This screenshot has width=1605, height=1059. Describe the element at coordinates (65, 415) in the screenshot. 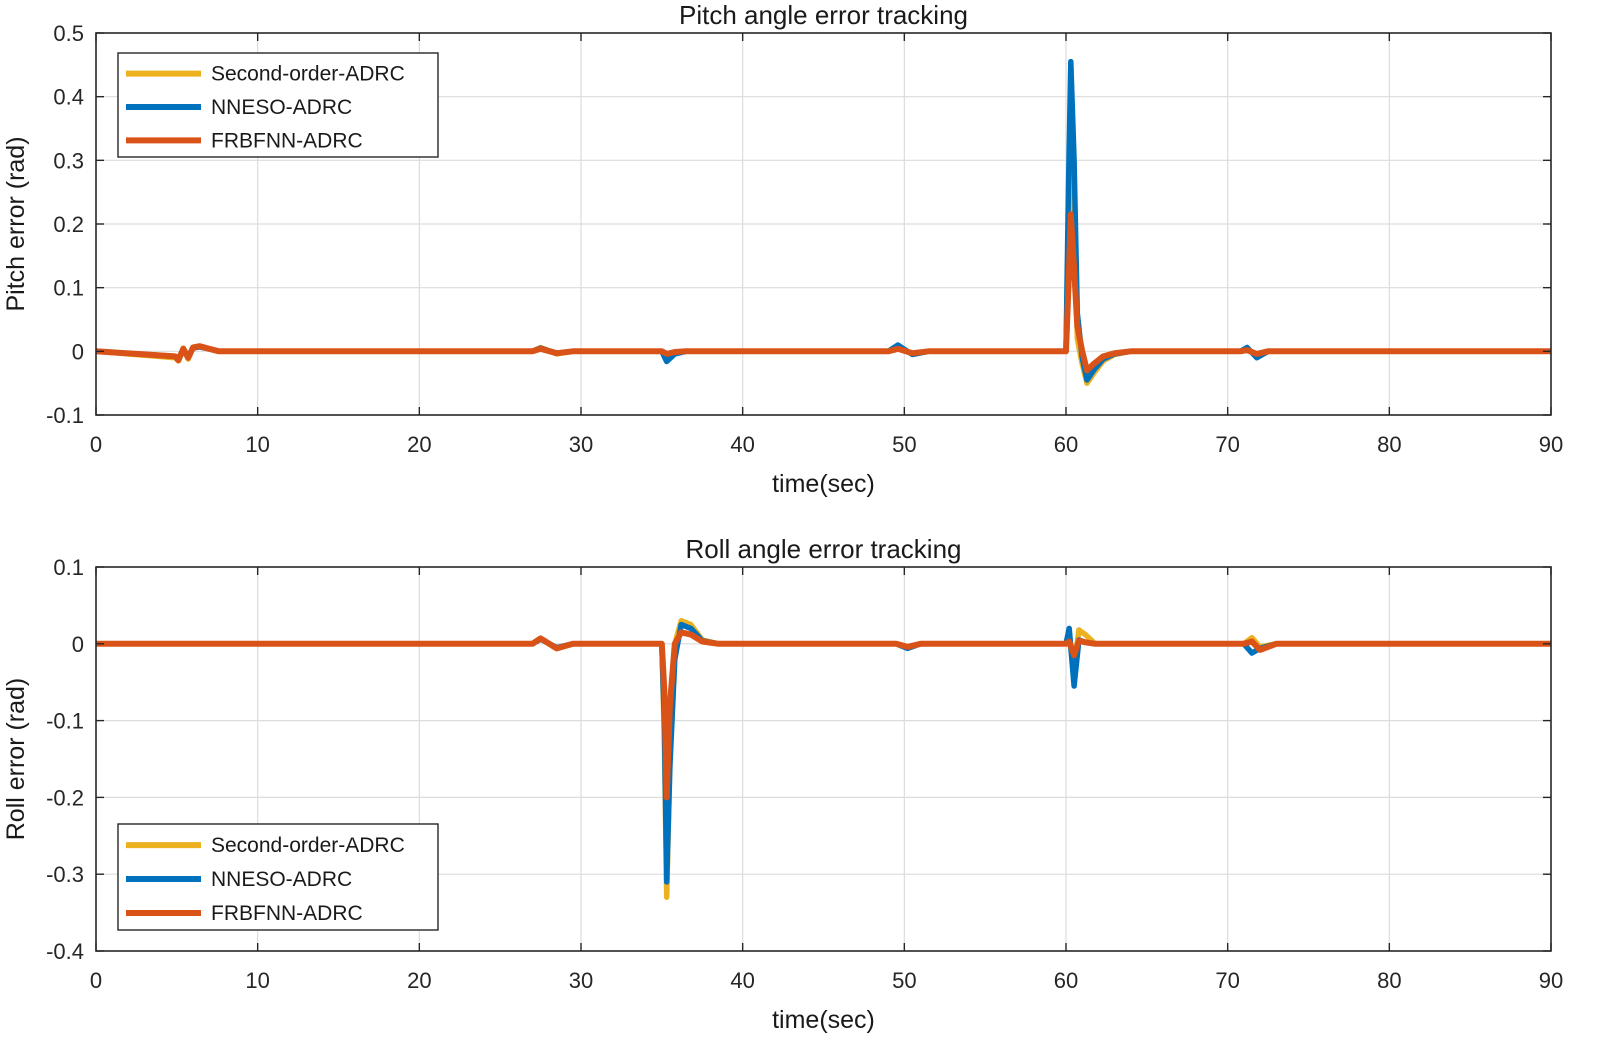

I see `pitch-y-tick-label-0-1: -0.1` at that location.